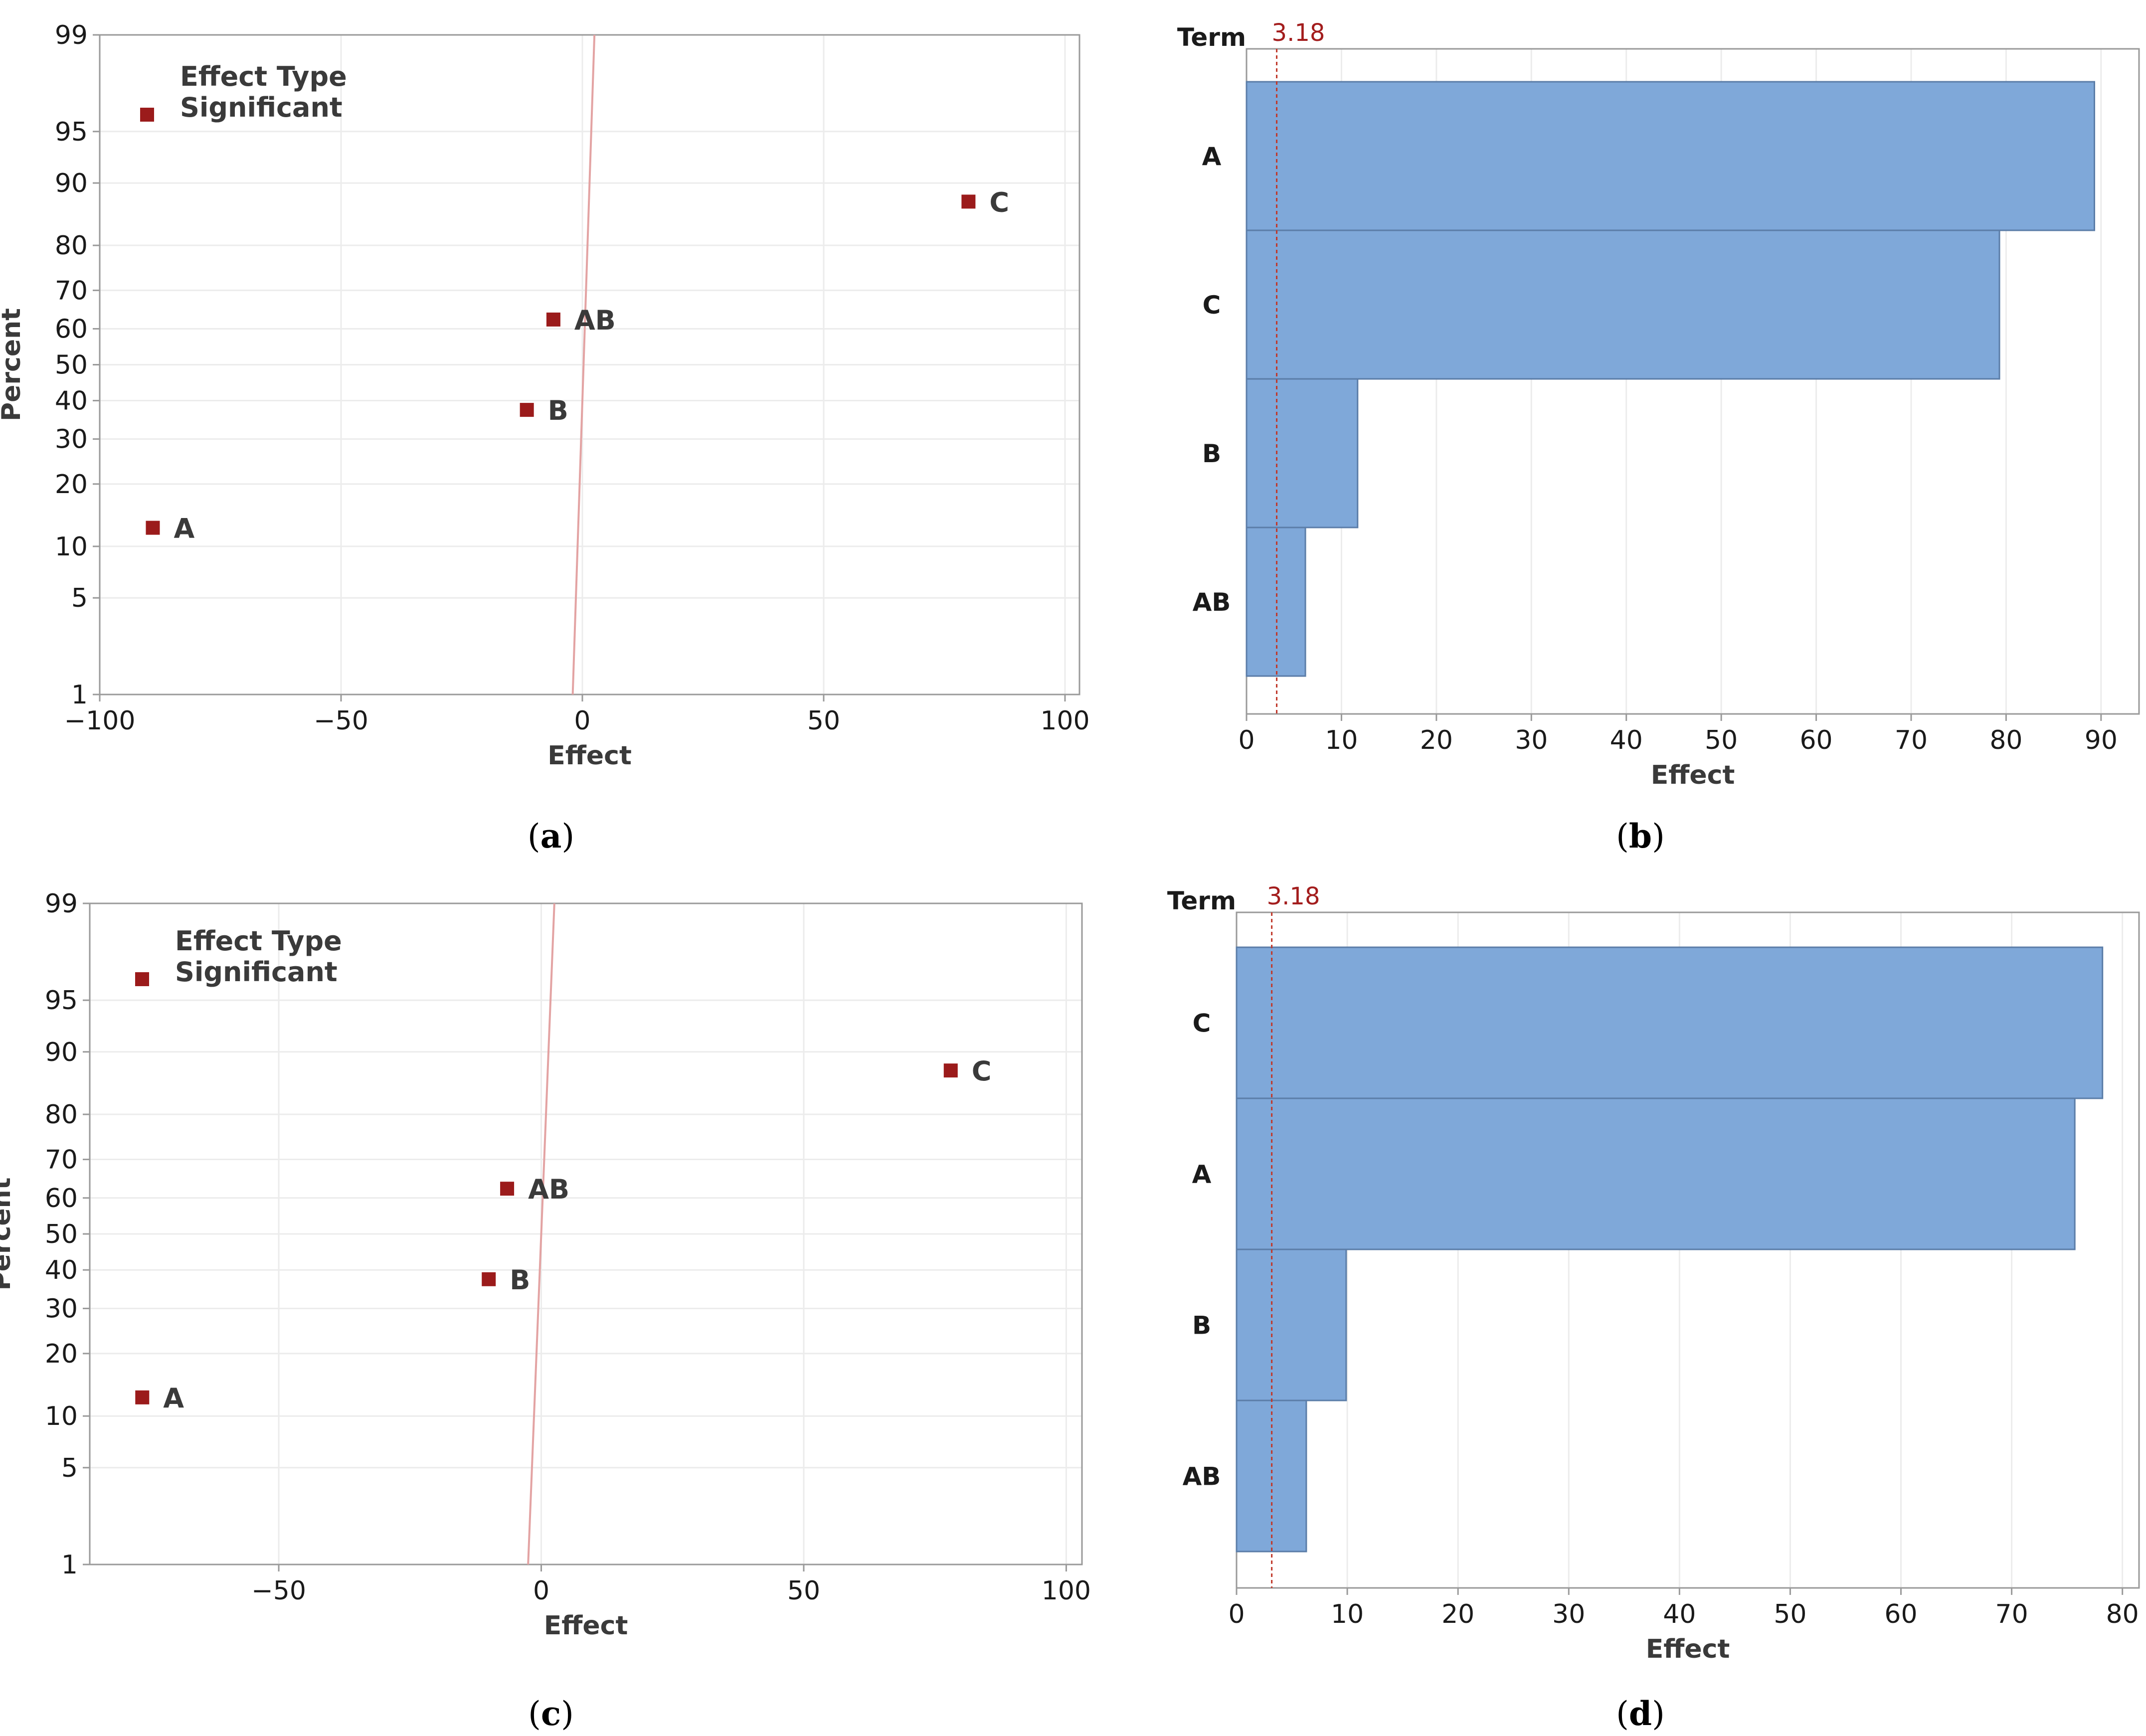 This screenshot has height=1736, width=2146. Describe the element at coordinates (341, 721) in the screenshot. I see `x-tick-label: −50` at that location.